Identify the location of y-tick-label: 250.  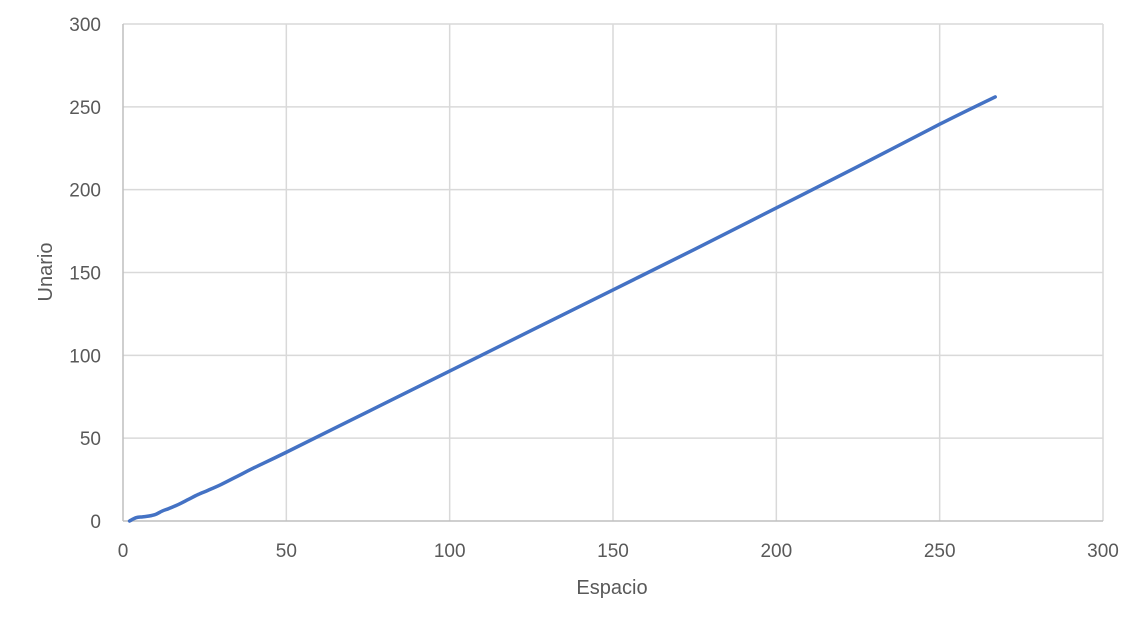
(85, 108).